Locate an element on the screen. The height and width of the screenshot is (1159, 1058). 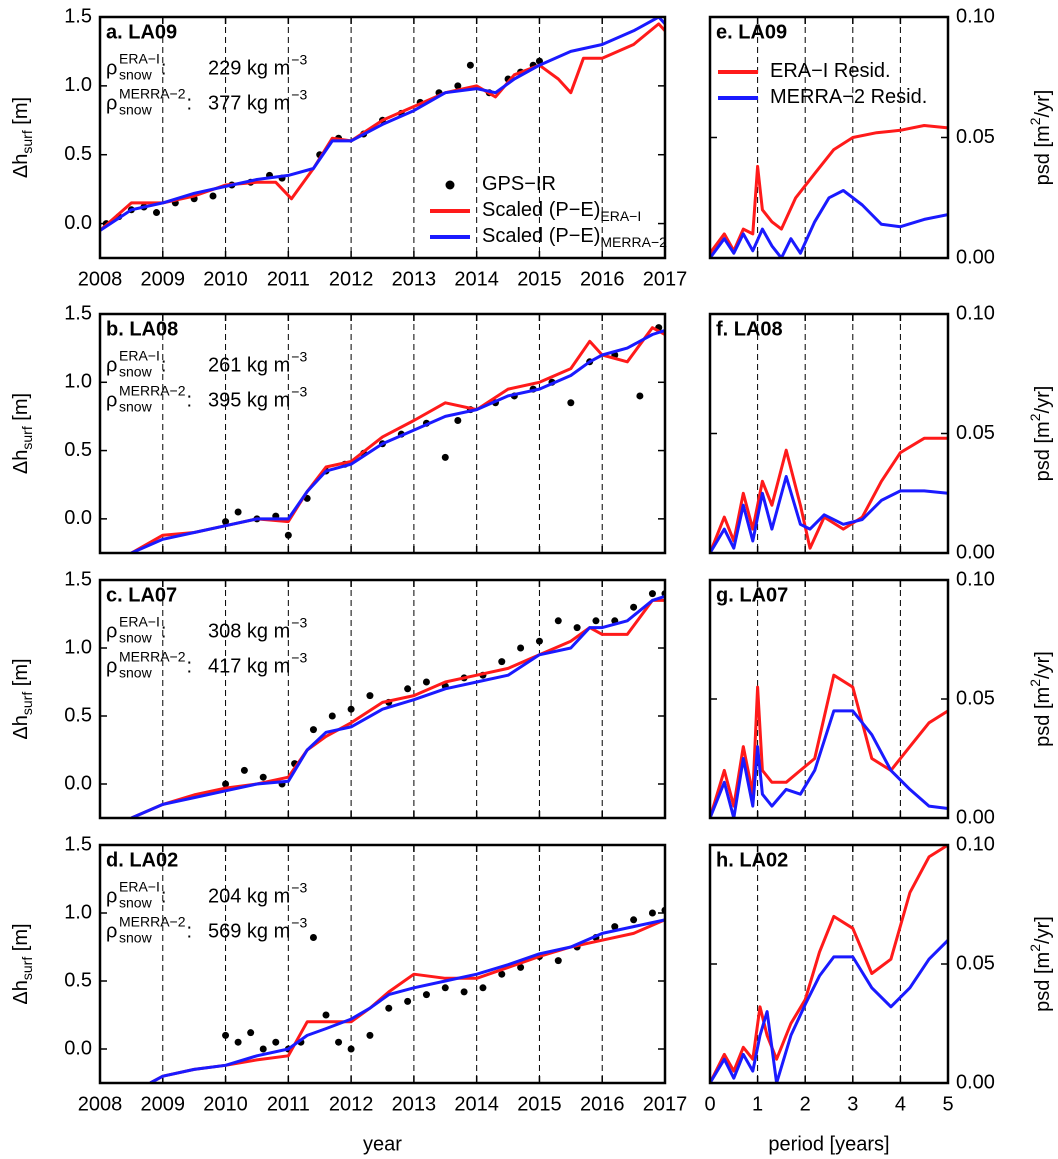
panel-label: c. LA07 is located at coordinates (141, 595).